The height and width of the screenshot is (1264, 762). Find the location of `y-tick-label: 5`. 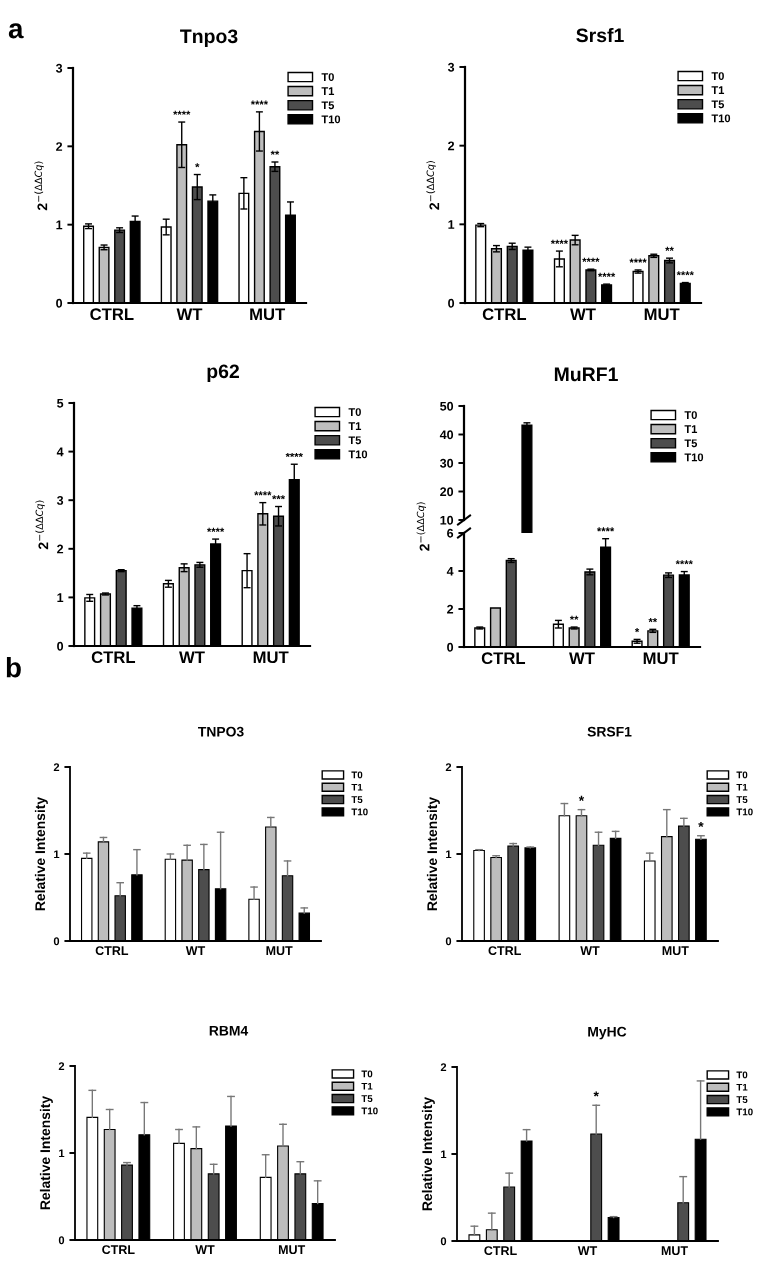

y-tick-label: 5 is located at coordinates (60, 403).